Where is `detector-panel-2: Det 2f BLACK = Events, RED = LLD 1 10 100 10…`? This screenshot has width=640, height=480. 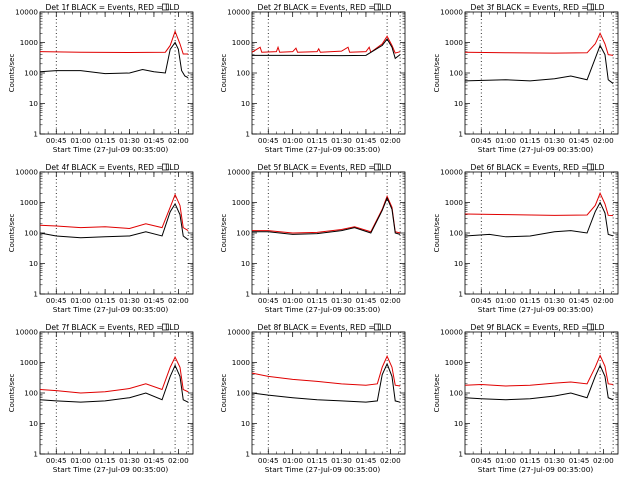
detector-panel-2: Det 2f BLACK = Events, RED = LLD 1 10 100 10… is located at coordinates (313, 78).